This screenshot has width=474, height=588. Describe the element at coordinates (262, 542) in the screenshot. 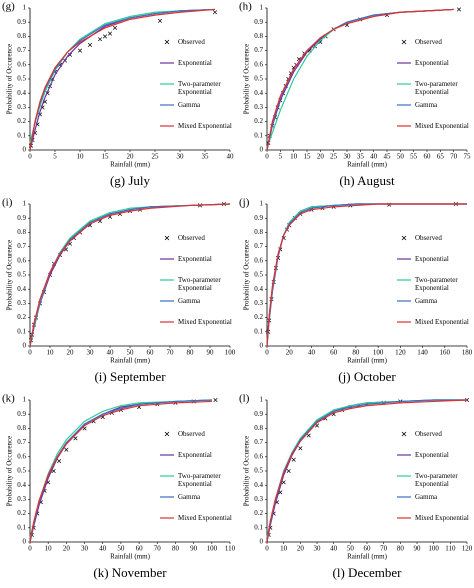

I see `y-tick-label: 0` at that location.